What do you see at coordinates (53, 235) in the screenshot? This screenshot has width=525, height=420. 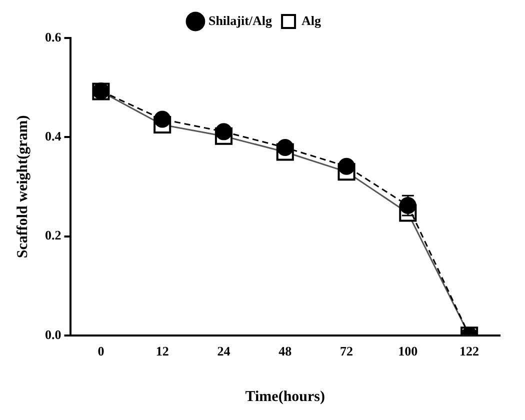 I see `y-tick-label: 0.2` at bounding box center [53, 235].